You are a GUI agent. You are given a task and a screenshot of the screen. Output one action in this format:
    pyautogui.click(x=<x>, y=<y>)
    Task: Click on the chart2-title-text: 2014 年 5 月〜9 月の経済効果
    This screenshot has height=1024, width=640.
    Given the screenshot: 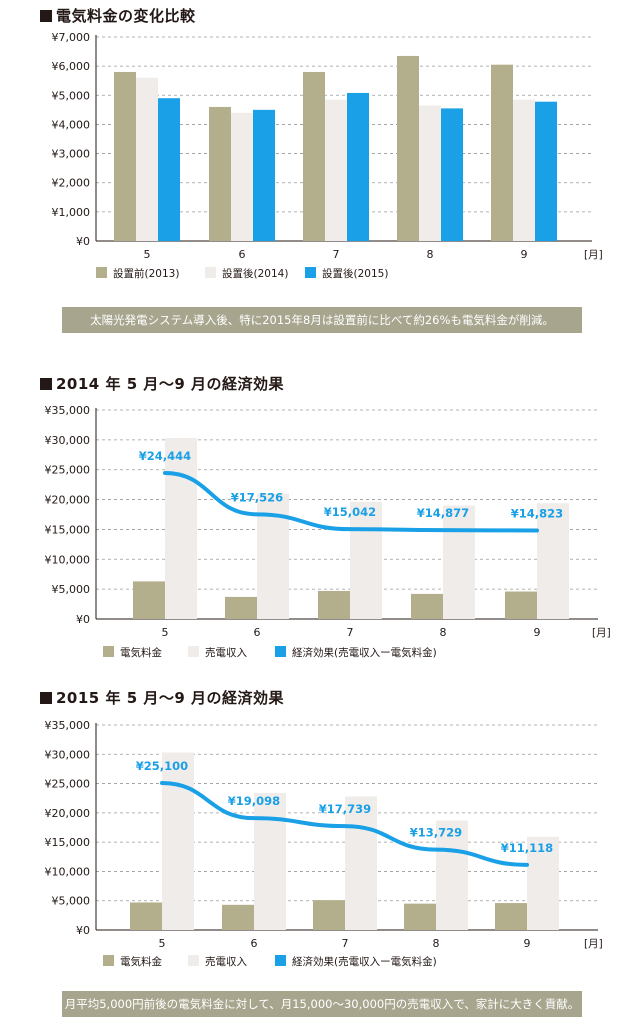 What is the action you would take?
    pyautogui.click(x=170, y=384)
    